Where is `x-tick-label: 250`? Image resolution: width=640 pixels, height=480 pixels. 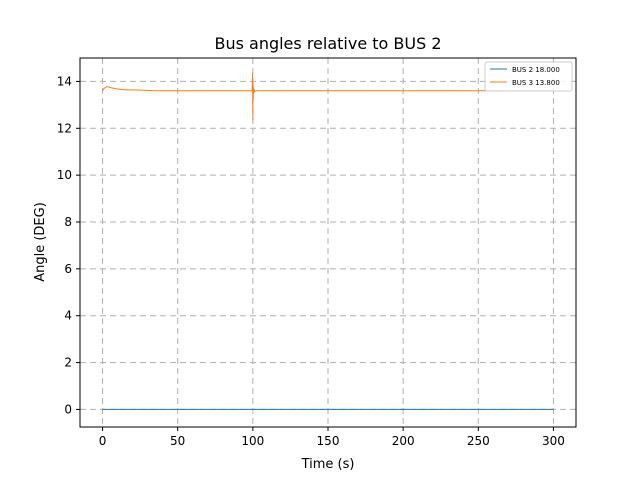 x-tick-label: 250 is located at coordinates (478, 441).